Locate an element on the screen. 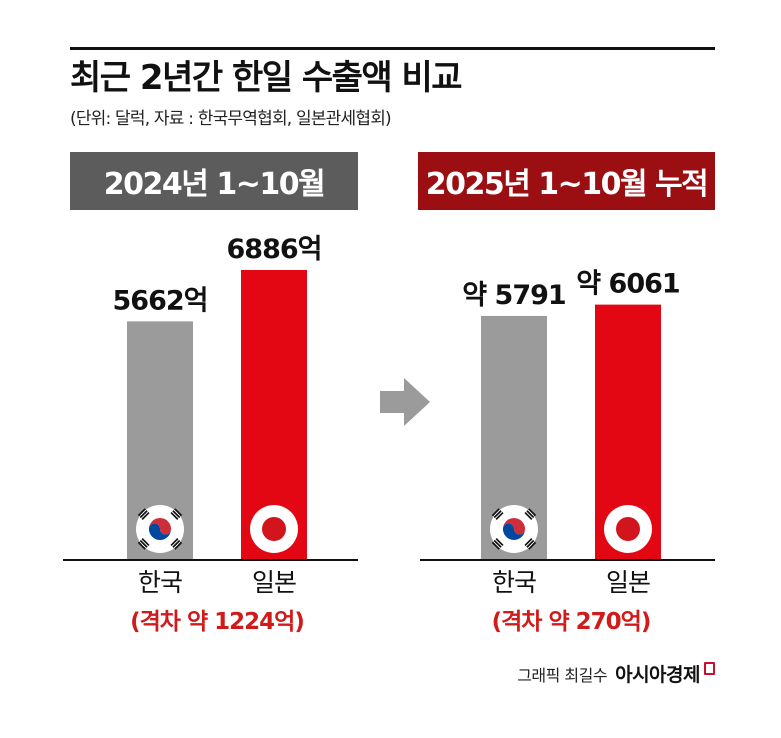 The height and width of the screenshot is (738, 781). bar-value-label: 약 5791 is located at coordinates (513, 295).